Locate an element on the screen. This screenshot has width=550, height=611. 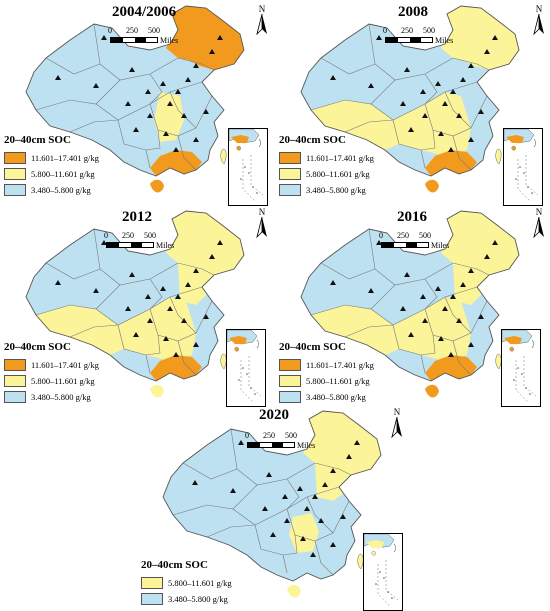
map-year-title: 2012 is located at coordinates (137, 217).